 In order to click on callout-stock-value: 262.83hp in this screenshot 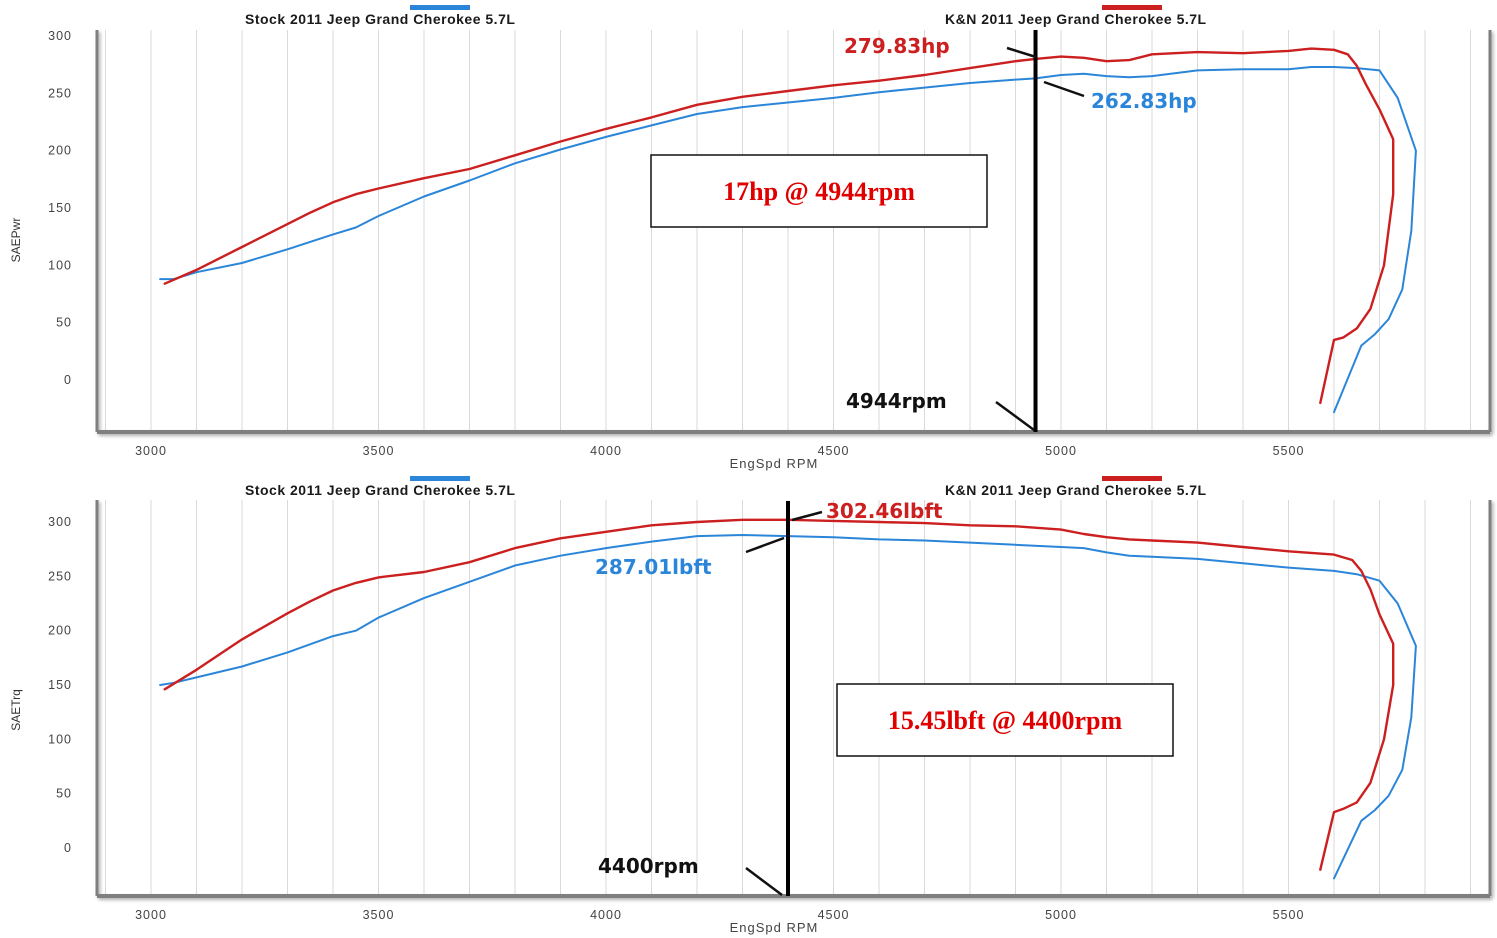, I will do `click(1144, 101)`.